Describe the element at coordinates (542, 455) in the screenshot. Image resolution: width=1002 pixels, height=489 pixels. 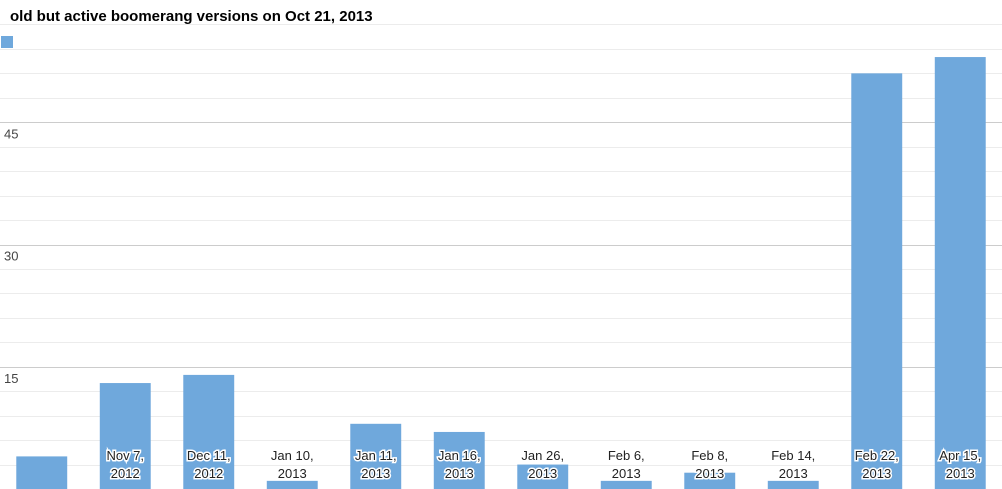
I see `x-category-label: Jan 26,` at that location.